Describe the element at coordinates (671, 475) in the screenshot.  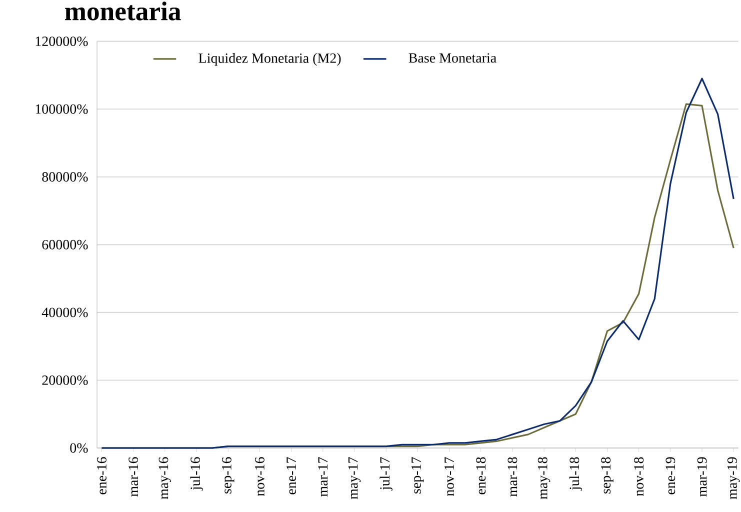
I see `x-tick-label: ene-19` at that location.